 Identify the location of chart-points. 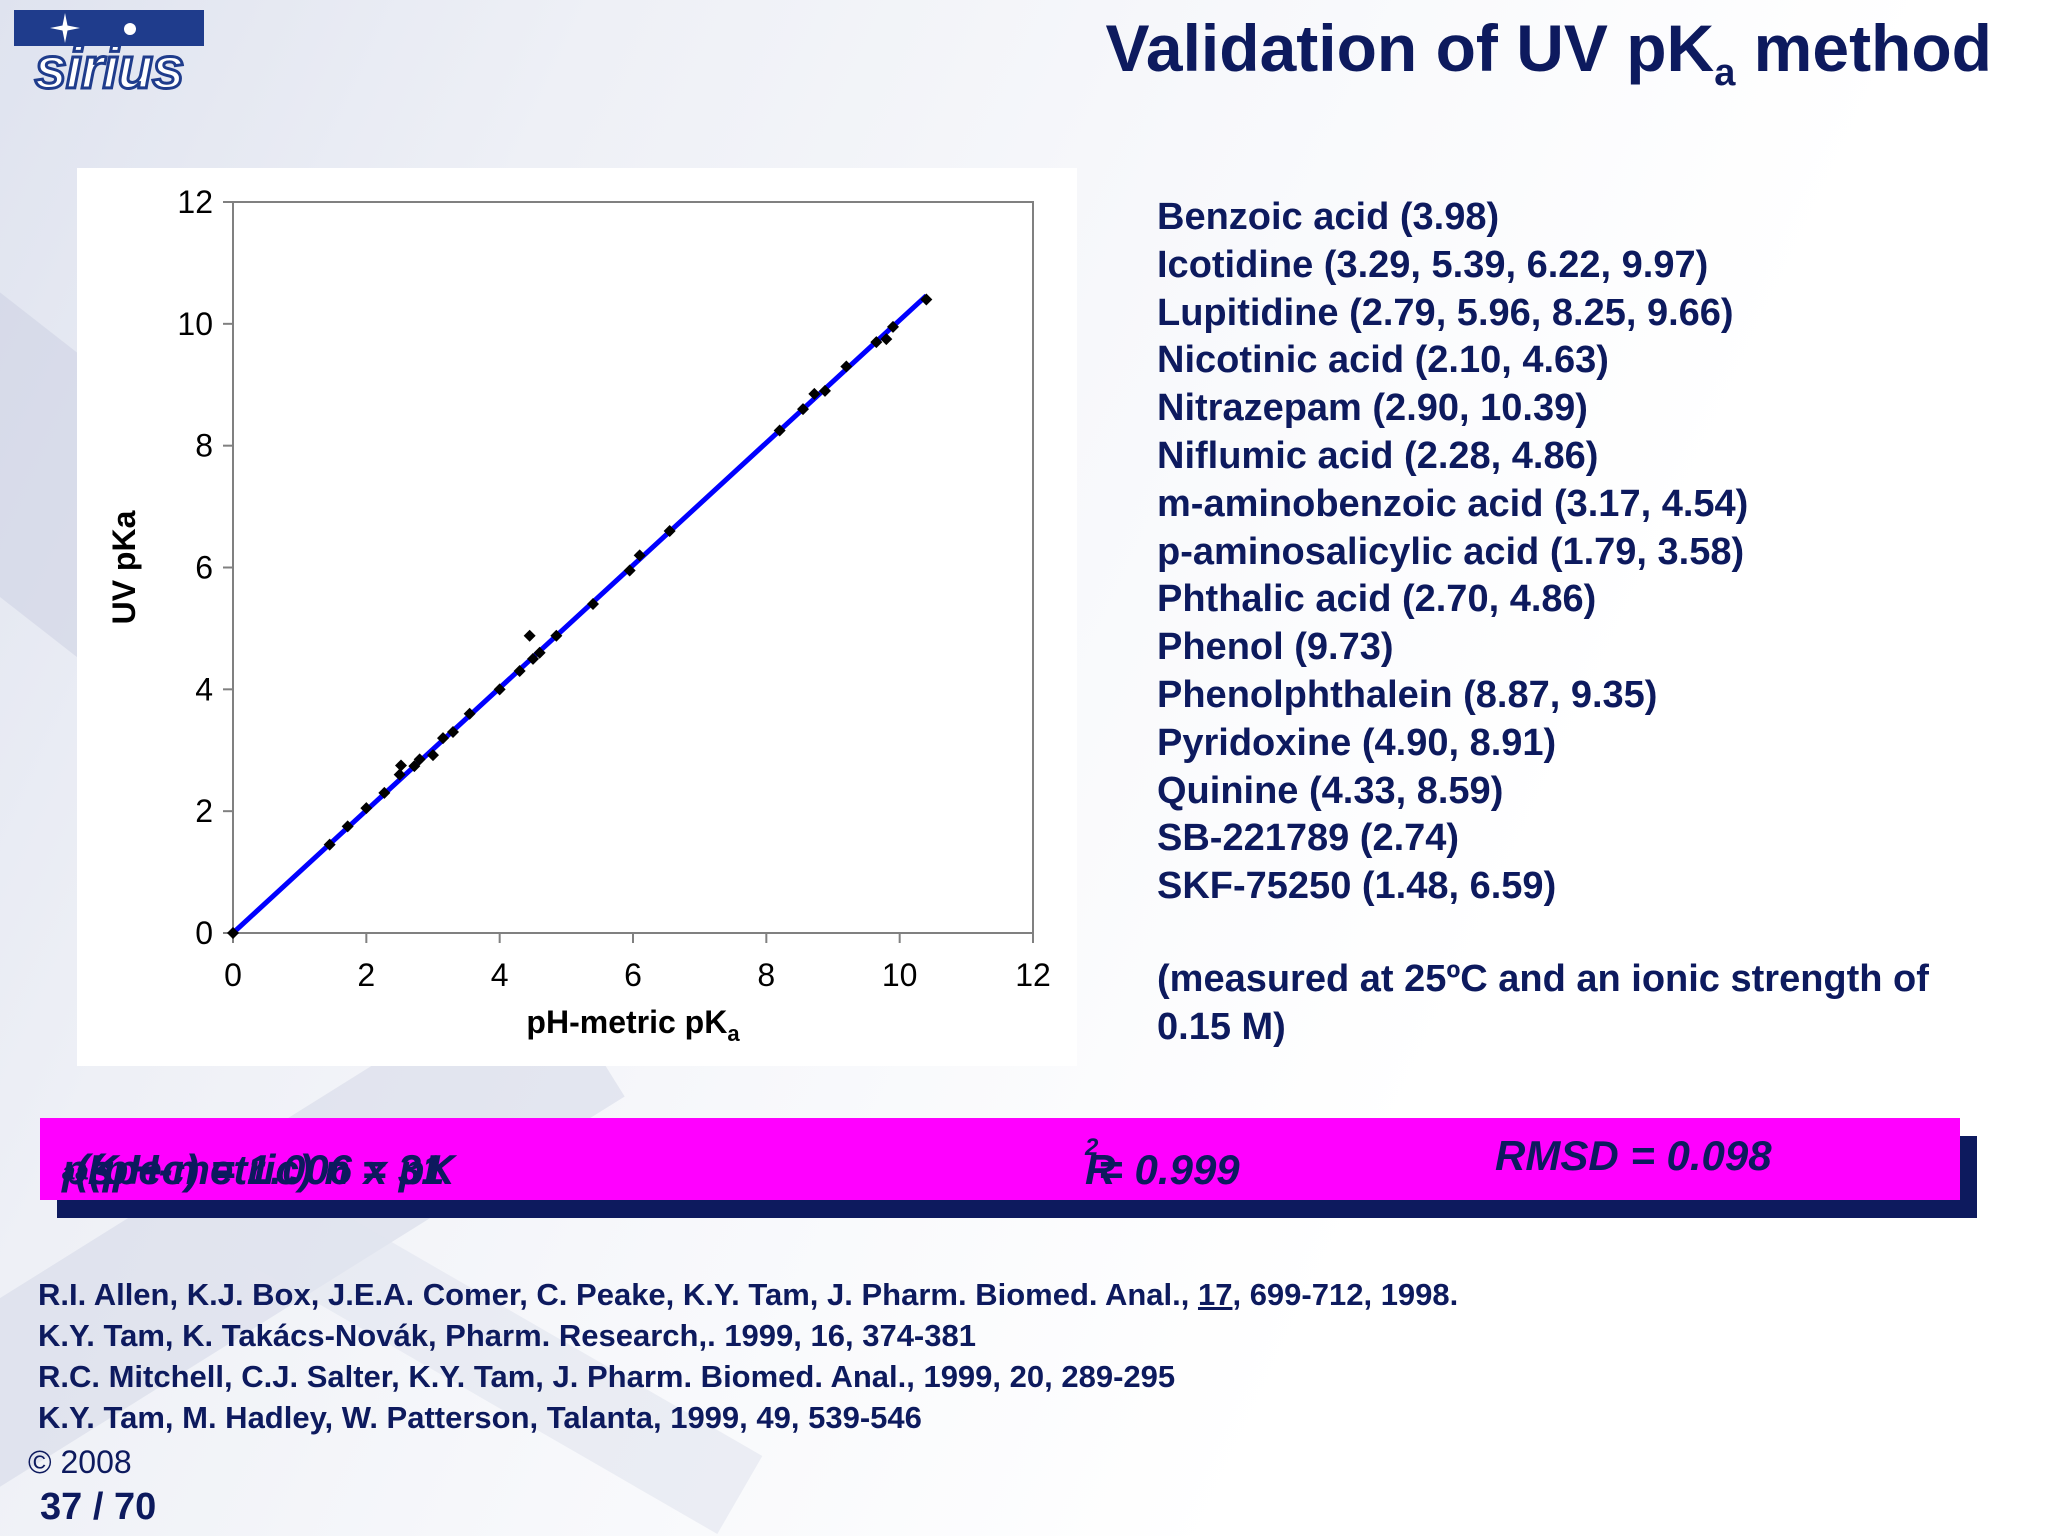
(580, 616).